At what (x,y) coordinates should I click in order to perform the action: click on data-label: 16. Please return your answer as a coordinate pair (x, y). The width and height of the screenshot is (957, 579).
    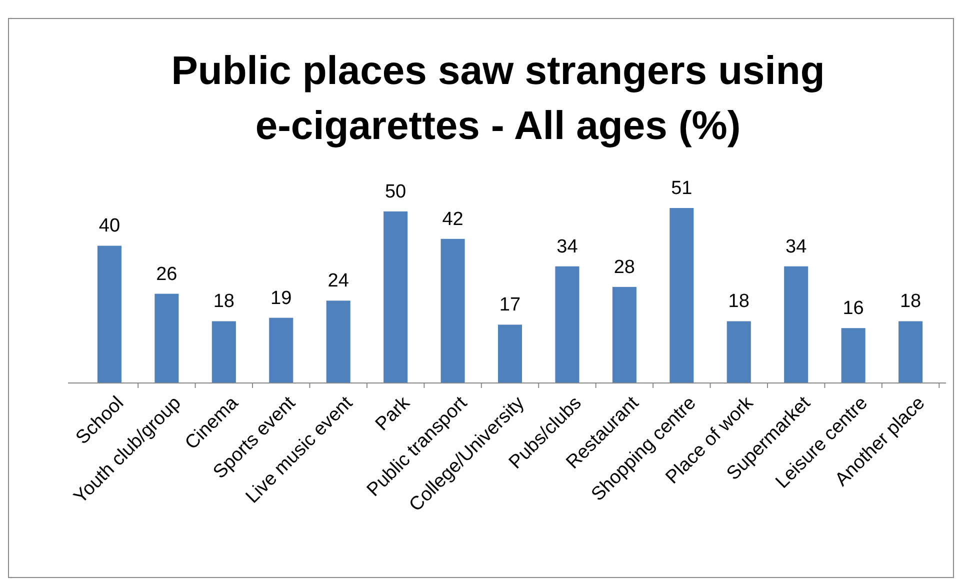
    Looking at the image, I should click on (853, 309).